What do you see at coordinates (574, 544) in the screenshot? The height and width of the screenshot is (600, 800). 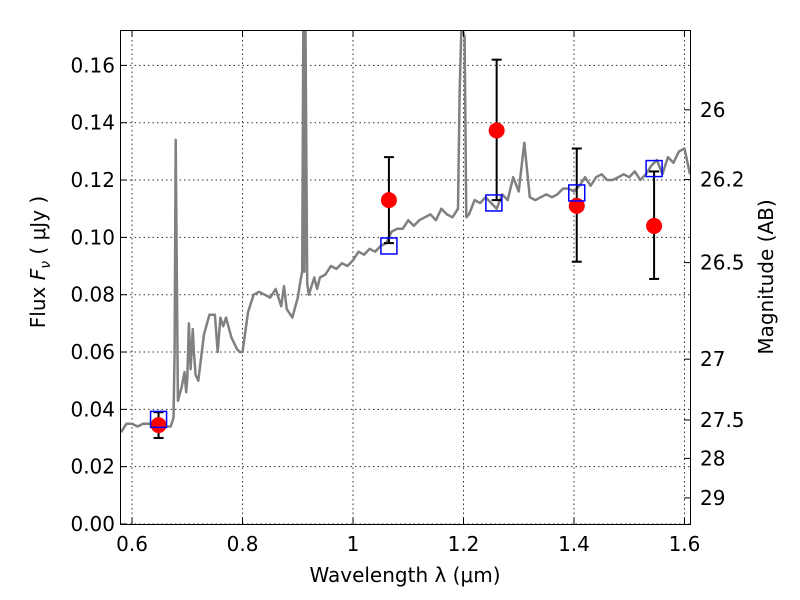 I see `x-tick-label: 1.4` at bounding box center [574, 544].